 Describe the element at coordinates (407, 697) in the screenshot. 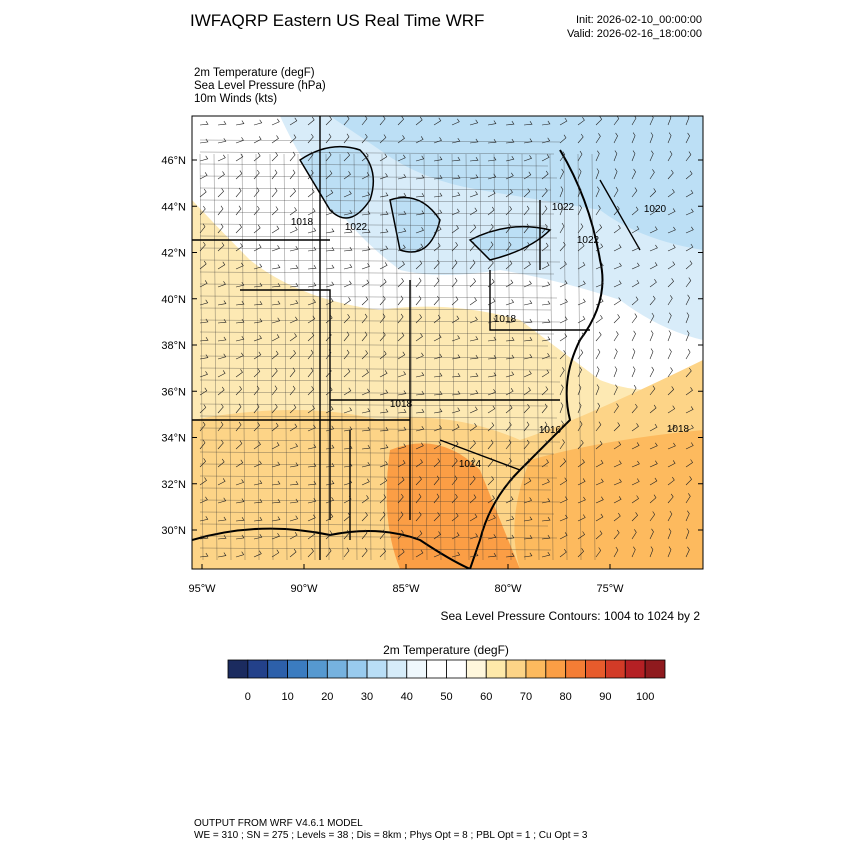

I see `colorbar-label: 40` at that location.